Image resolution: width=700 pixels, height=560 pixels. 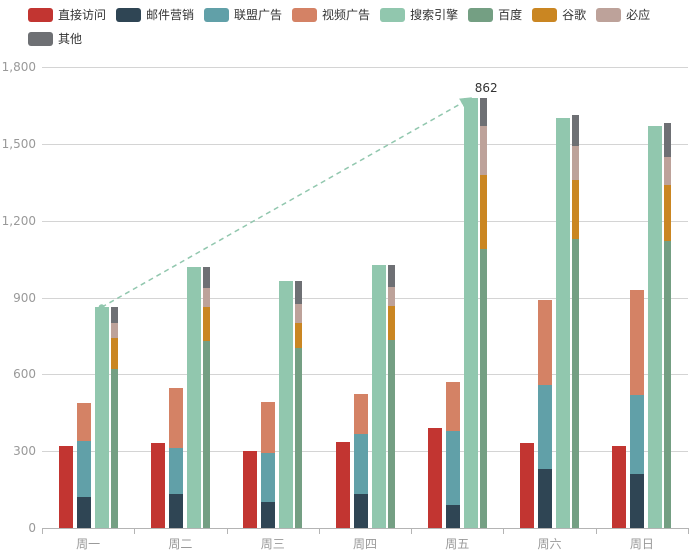 What do you see at coordinates (18, 143) in the screenshot?
I see `y-axis-label: 1,500` at bounding box center [18, 143].